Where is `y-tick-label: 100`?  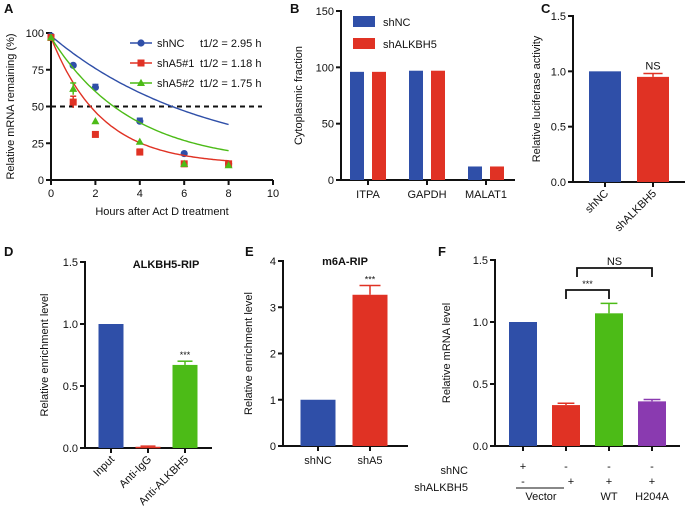
y-tick-label: 100 is located at coordinates (325, 68).